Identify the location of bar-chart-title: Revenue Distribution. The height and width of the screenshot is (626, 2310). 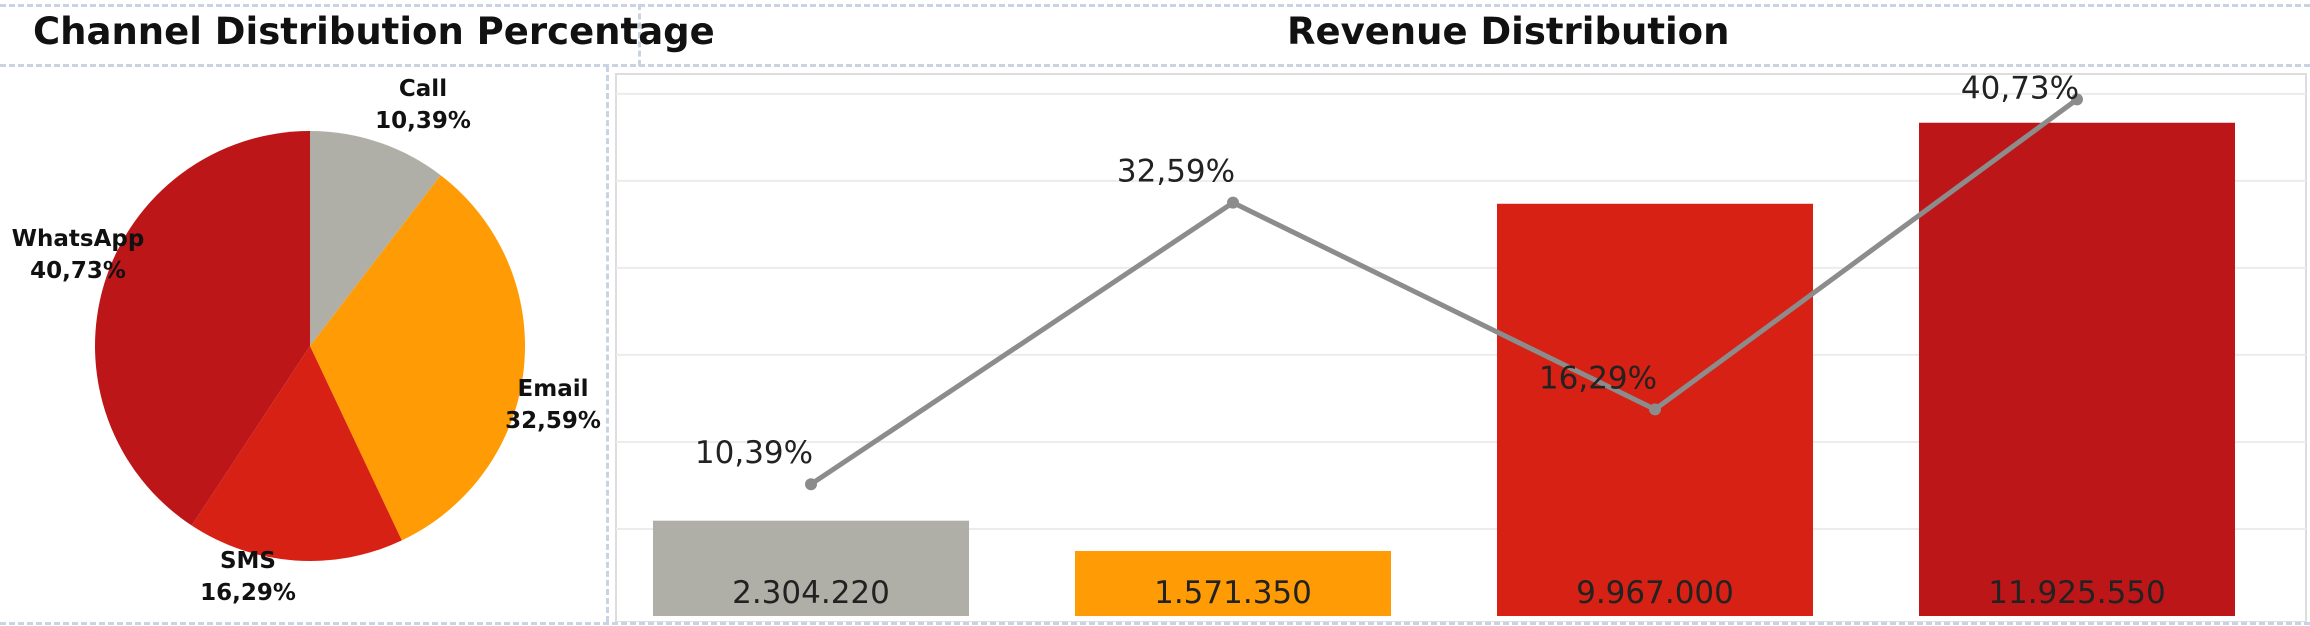
(1508, 31).